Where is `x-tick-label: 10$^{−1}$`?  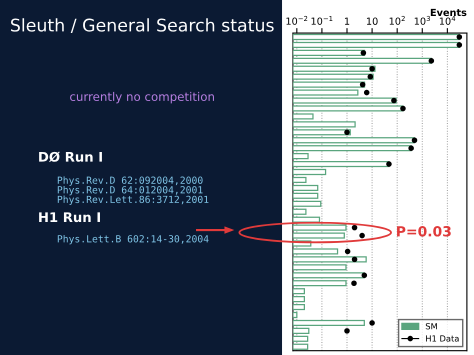
x-tick-label: 10$^{−1}$ is located at coordinates (322, 20).